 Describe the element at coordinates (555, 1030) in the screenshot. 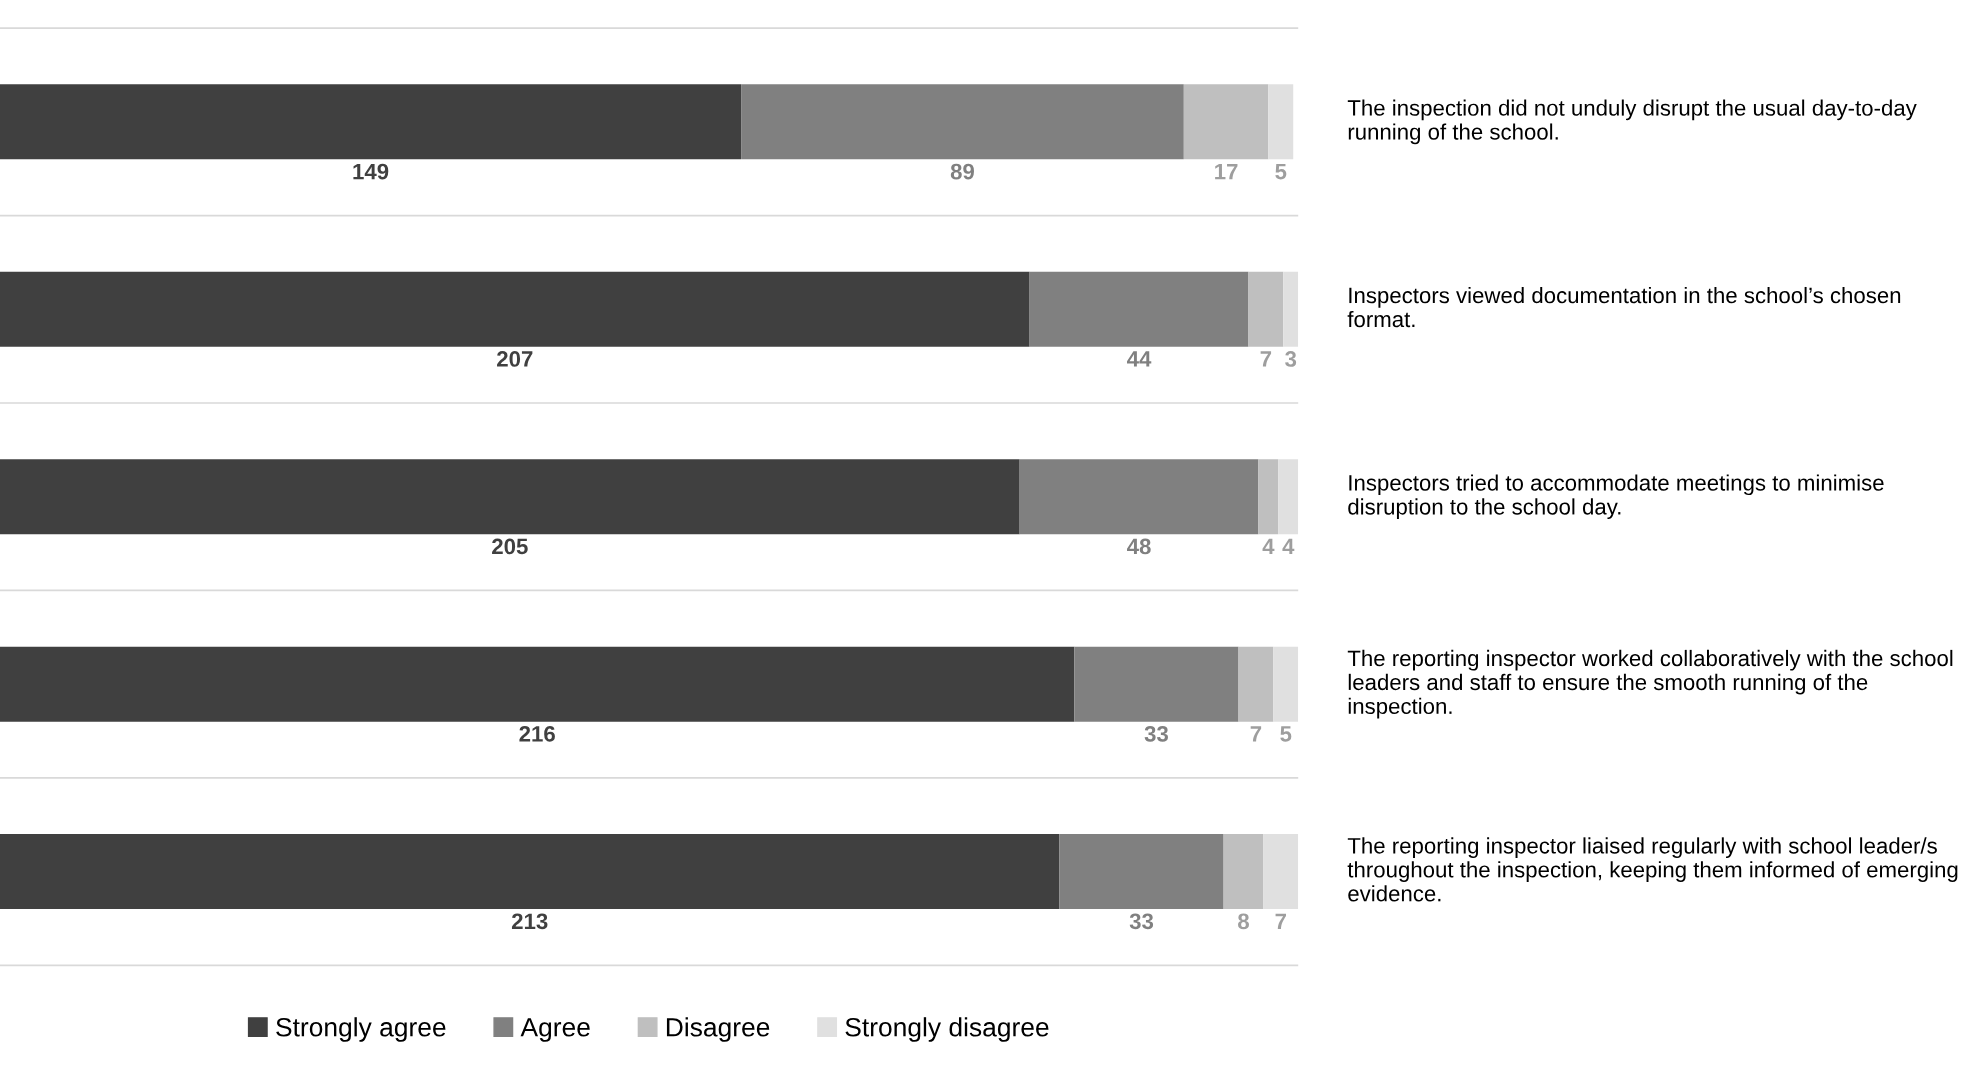

I see `legend-label: Agree` at that location.